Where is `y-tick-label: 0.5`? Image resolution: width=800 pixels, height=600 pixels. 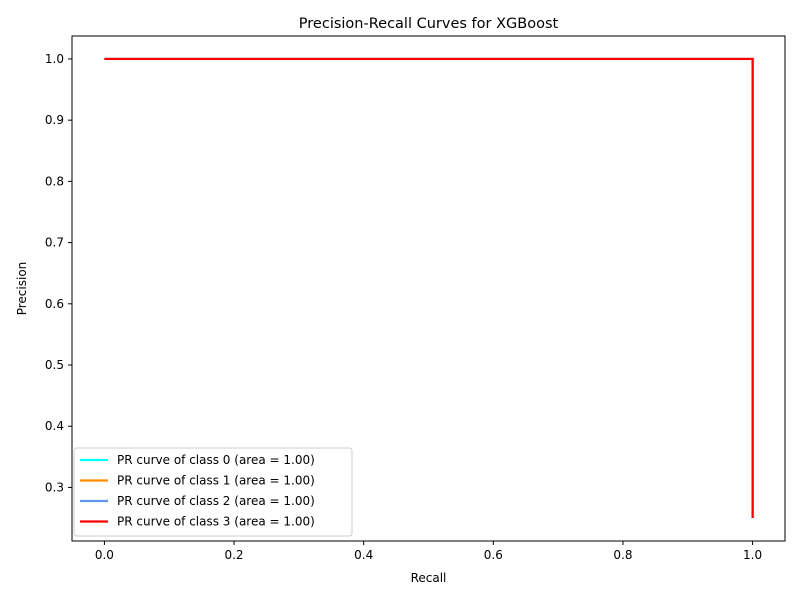
y-tick-label: 0.5 is located at coordinates (54, 365).